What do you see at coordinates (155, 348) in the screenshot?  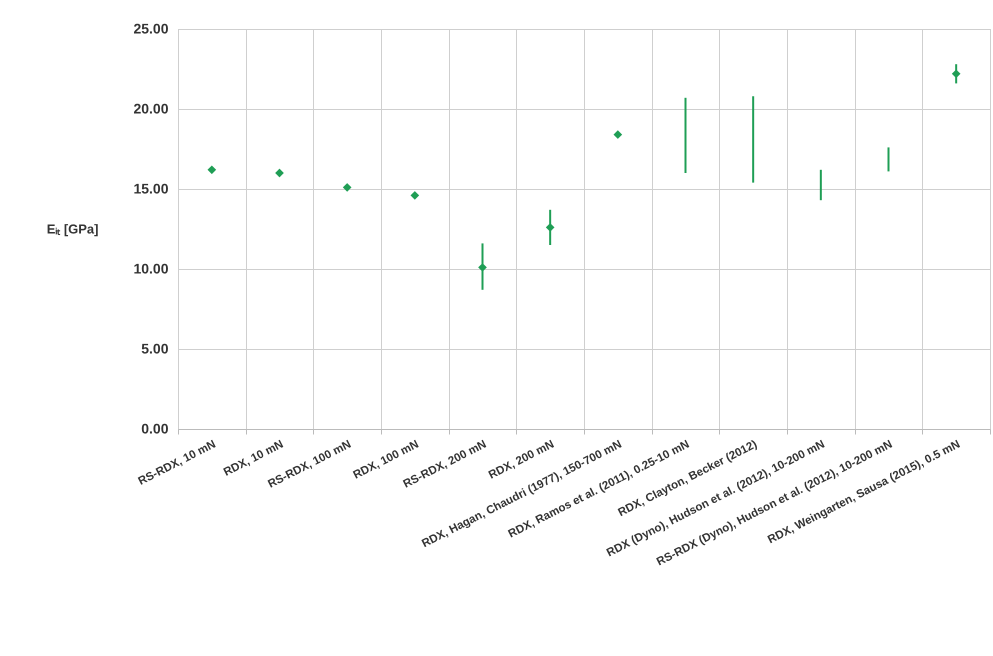 I see `y-tick-label: 5.00` at bounding box center [155, 348].